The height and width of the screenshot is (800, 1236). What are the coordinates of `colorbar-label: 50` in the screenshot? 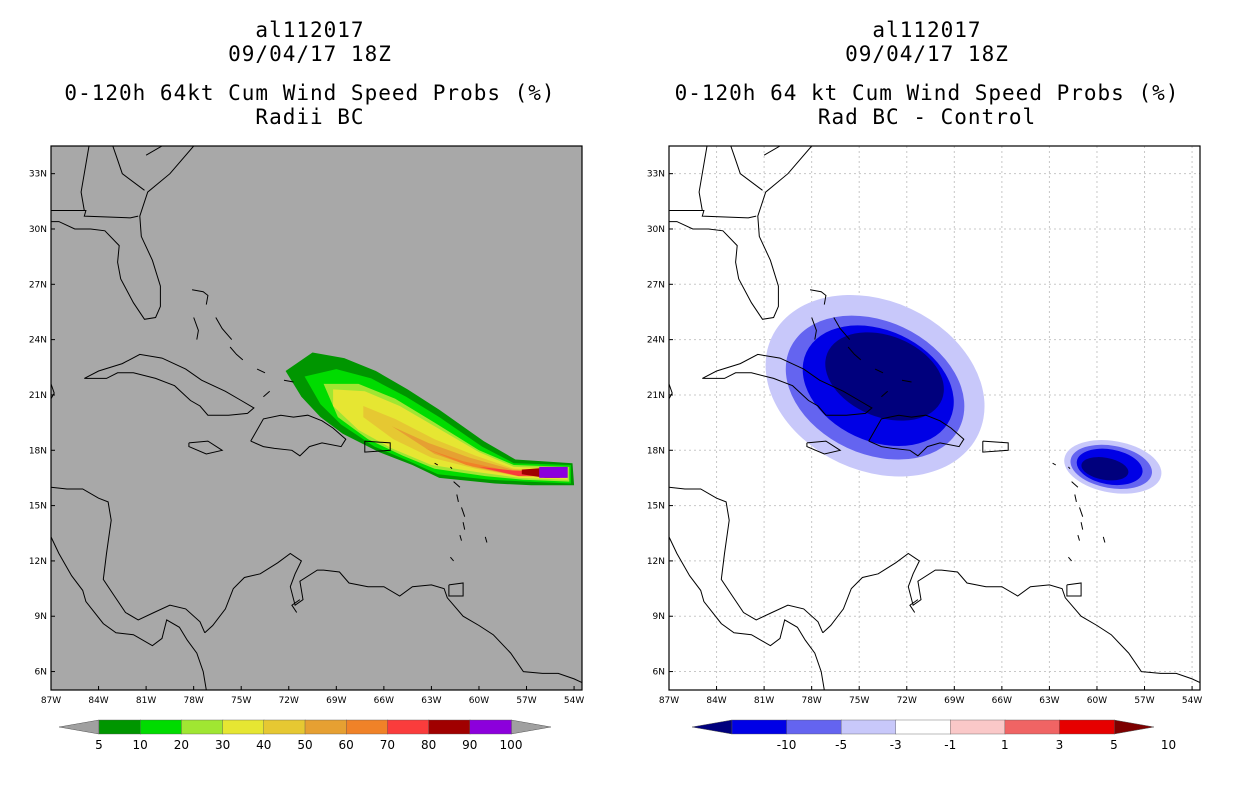 It's located at (304, 745).